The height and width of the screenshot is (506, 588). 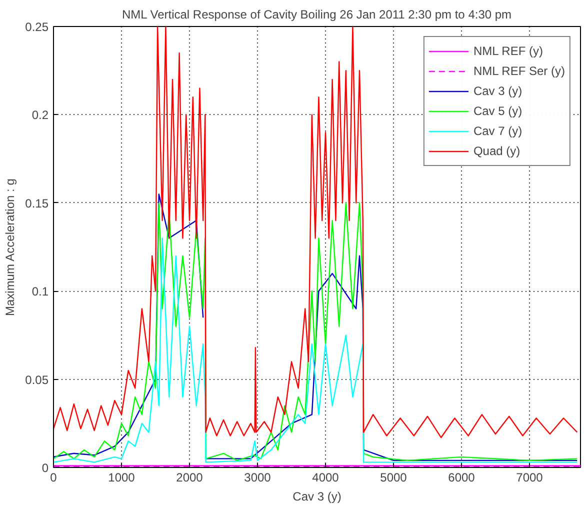 What do you see at coordinates (497, 91) in the screenshot?
I see `legend-label: Cav 3 (y)` at bounding box center [497, 91].